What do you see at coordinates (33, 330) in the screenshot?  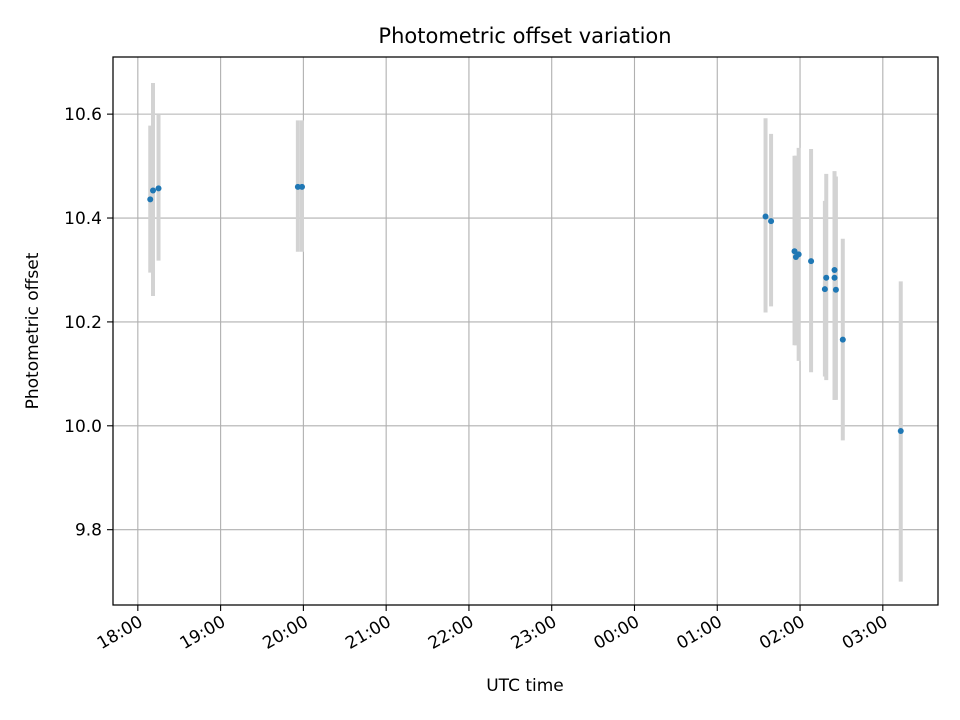 I see `y-axis-label: Photometric offset` at bounding box center [33, 330].